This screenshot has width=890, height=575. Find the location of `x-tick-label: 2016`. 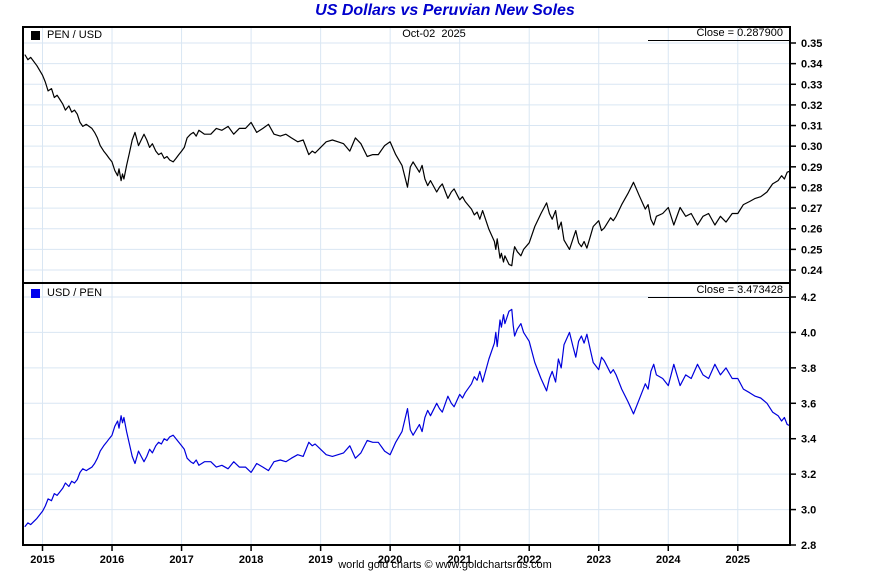

x-tick-label: 2016 is located at coordinates (112, 560).